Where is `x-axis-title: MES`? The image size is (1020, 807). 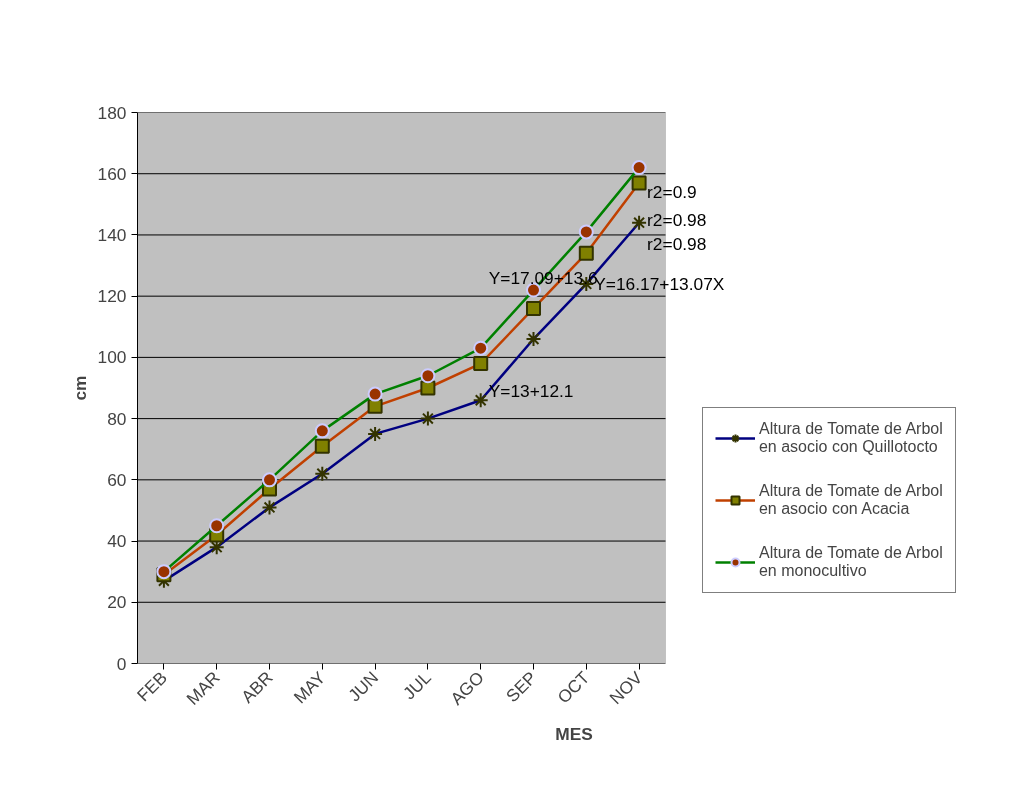
x-axis-title: MES is located at coordinates (574, 733).